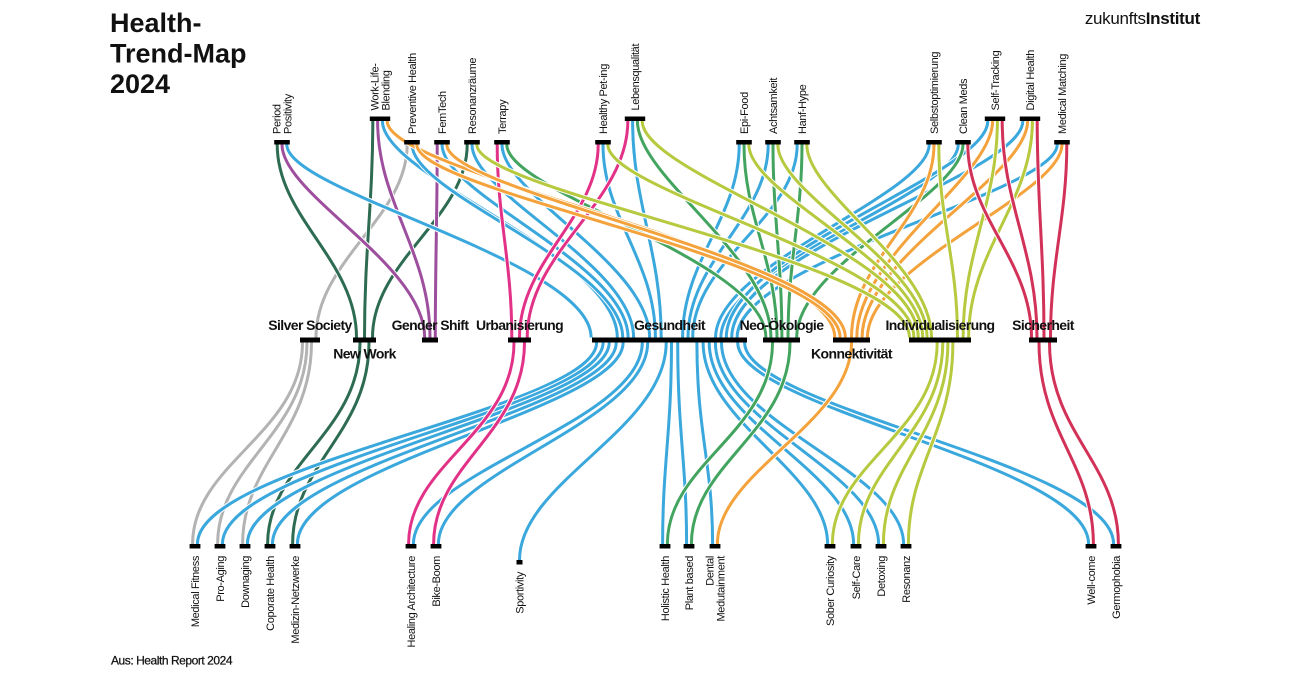 This screenshot has height=675, width=1300. What do you see at coordinates (782, 325) in the screenshot?
I see `svg-text: Neo-Ökologie` at bounding box center [782, 325].